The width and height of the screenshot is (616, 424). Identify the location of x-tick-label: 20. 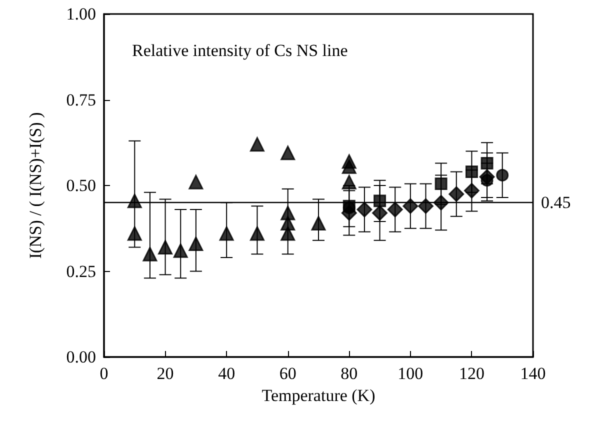
(165, 373).